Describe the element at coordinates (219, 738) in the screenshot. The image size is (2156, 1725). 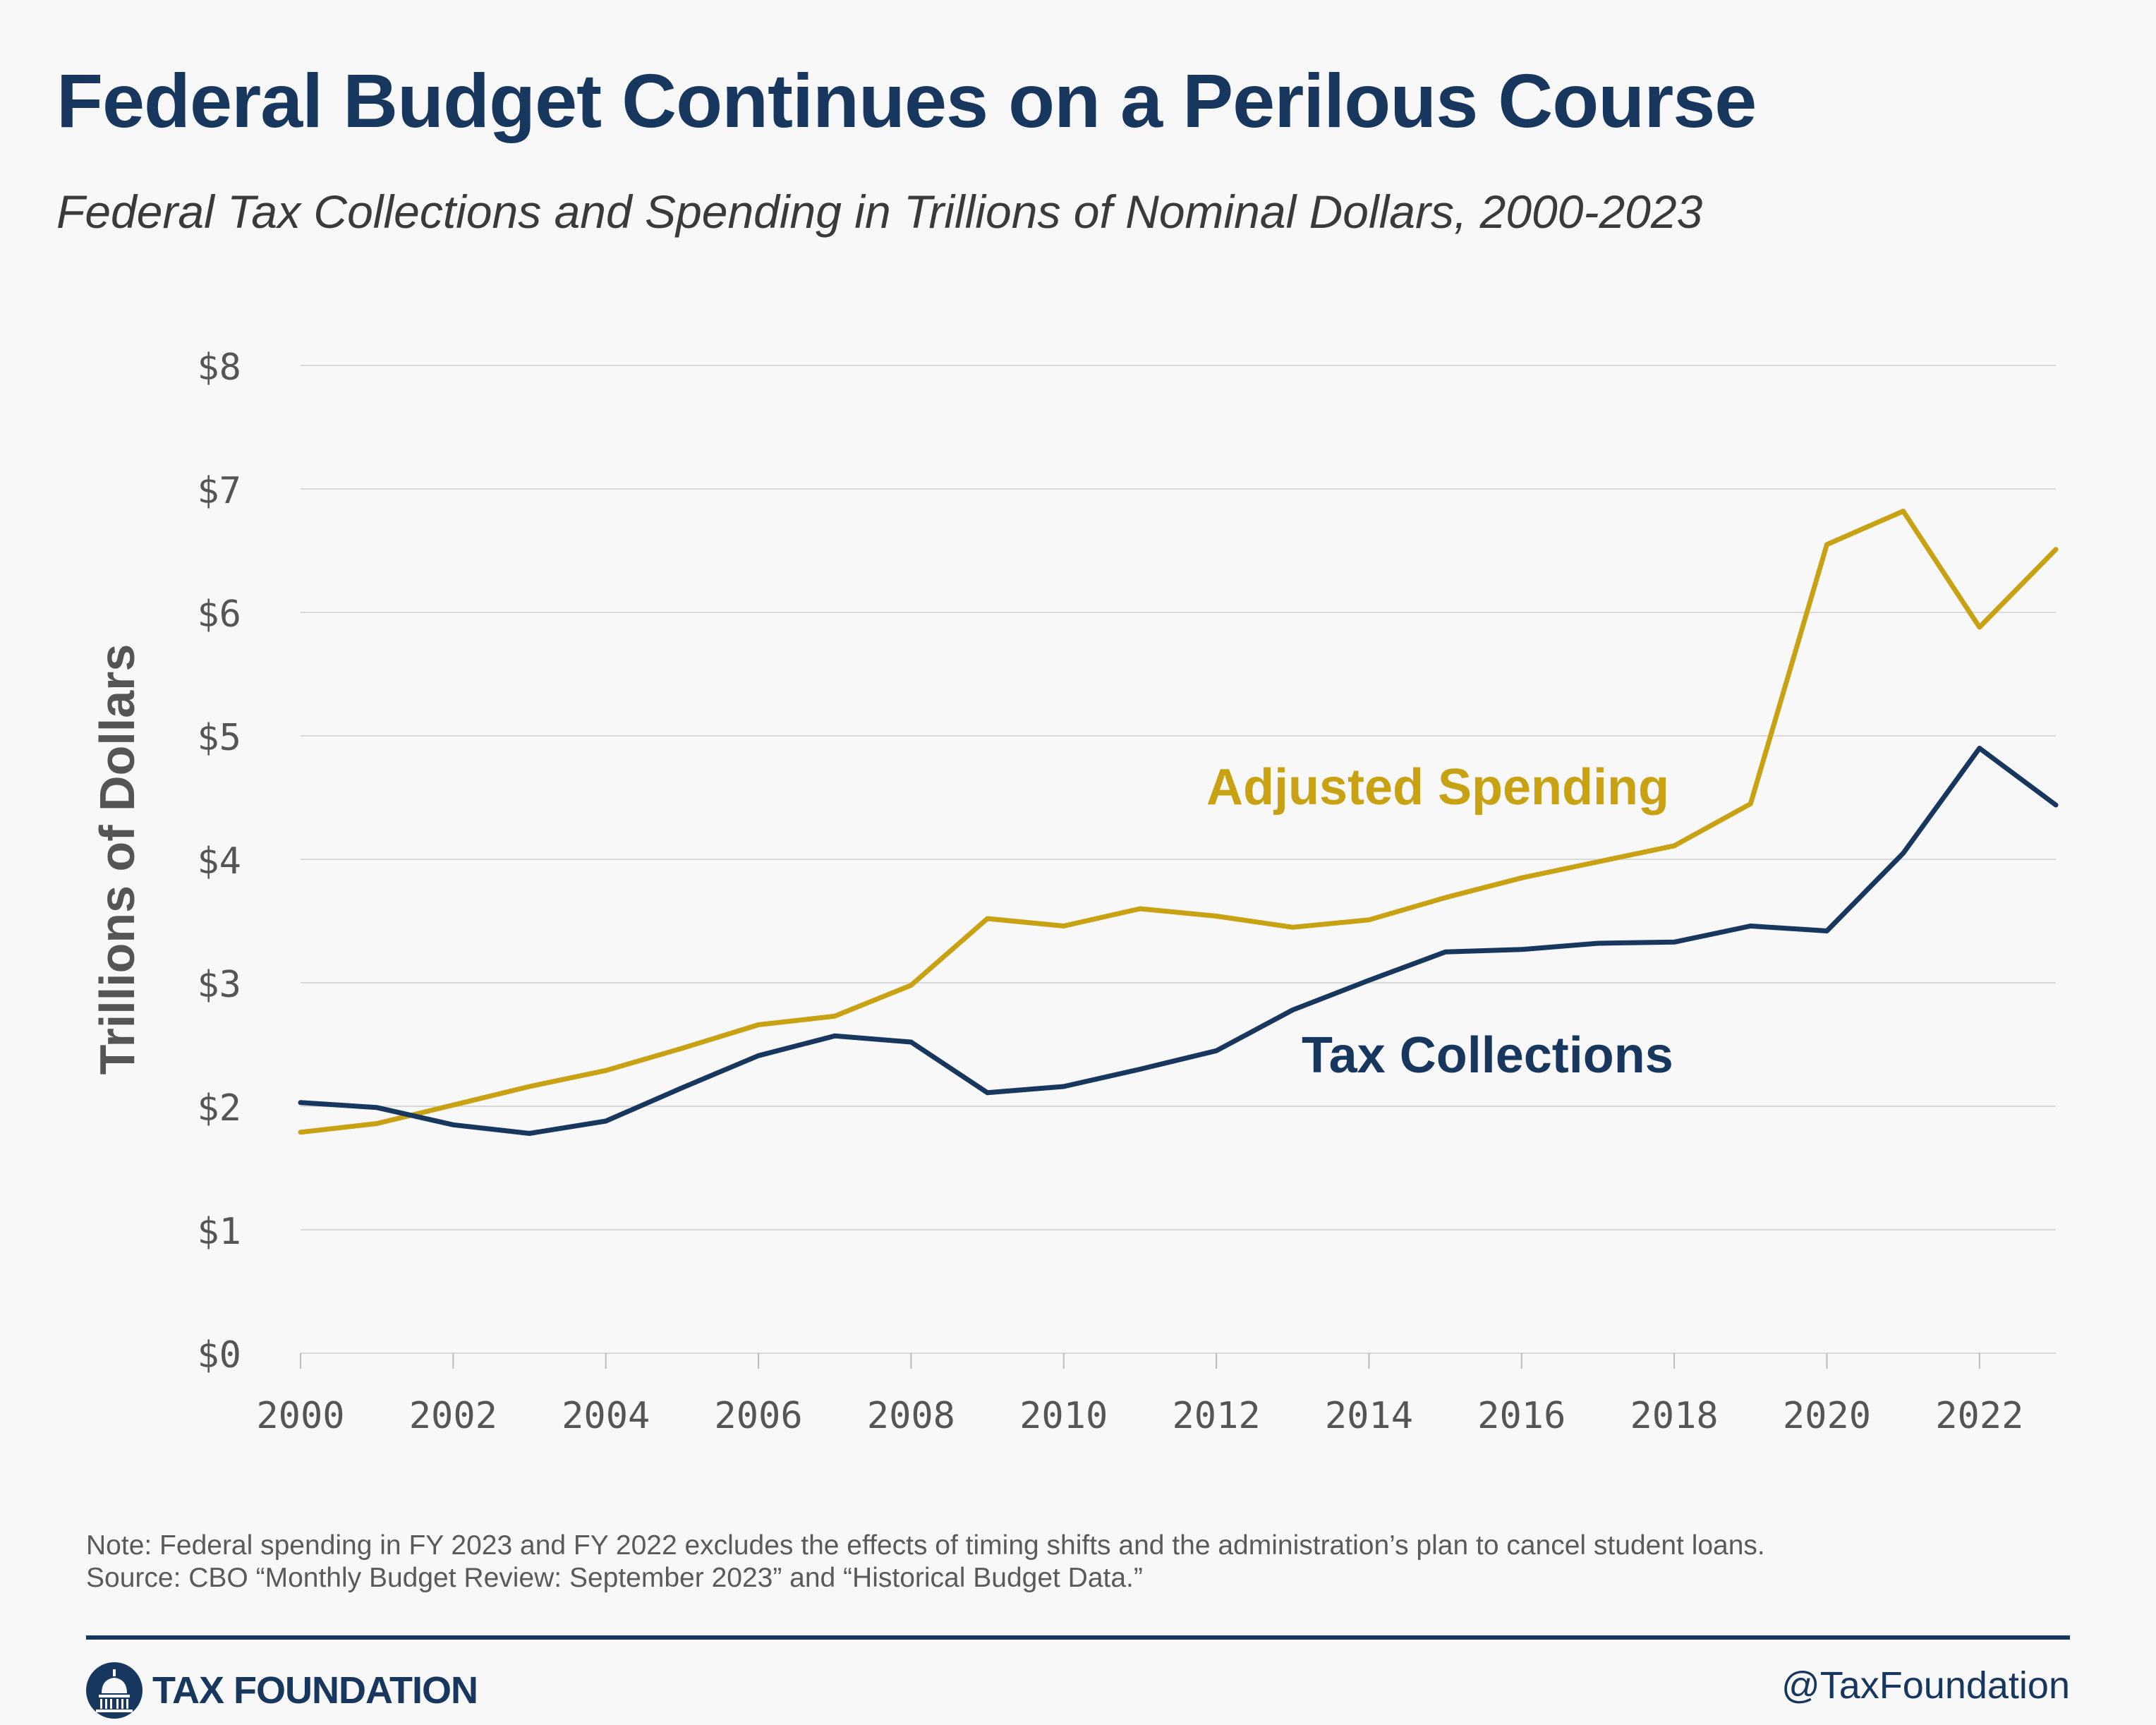
I see `y-tick-label: $5` at that location.